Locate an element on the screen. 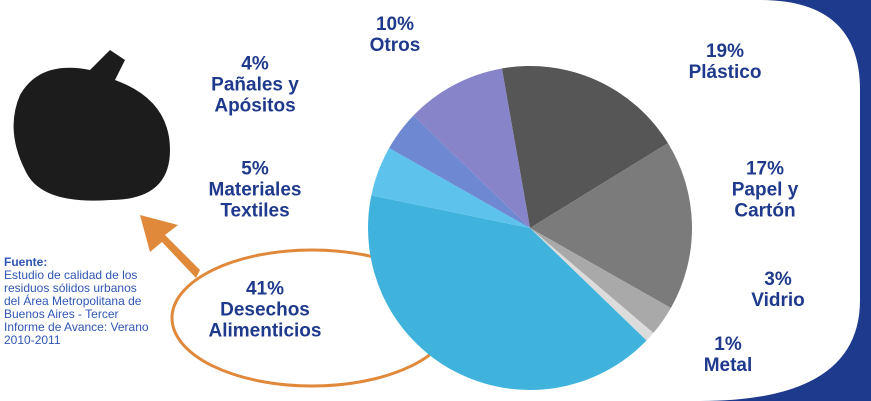 Image resolution: width=871 pixels, height=401 pixels. value-label: 17% is located at coordinates (765, 169).